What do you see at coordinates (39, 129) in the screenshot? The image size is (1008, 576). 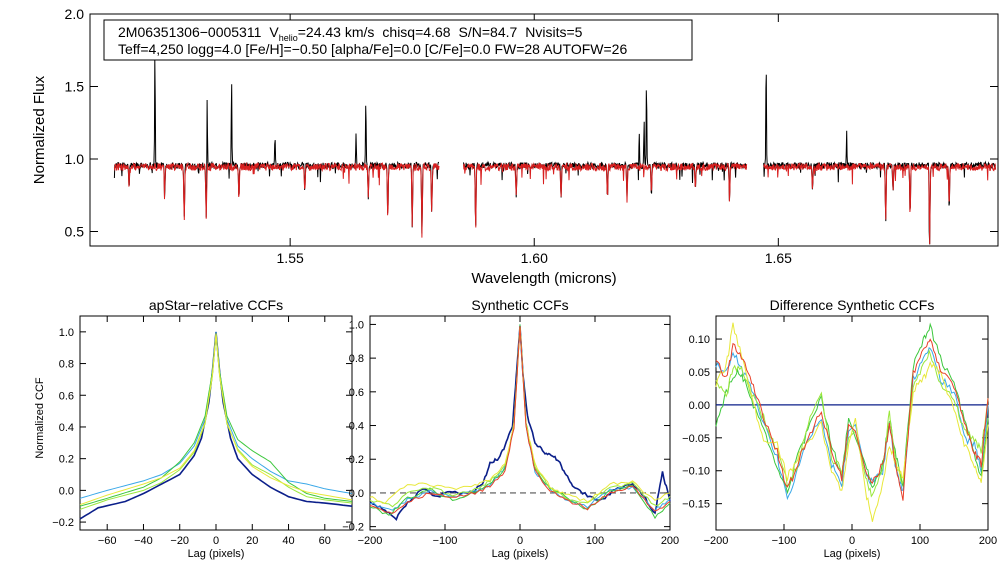 I see `spectrum-ylabel: Normalized Flux` at bounding box center [39, 129].